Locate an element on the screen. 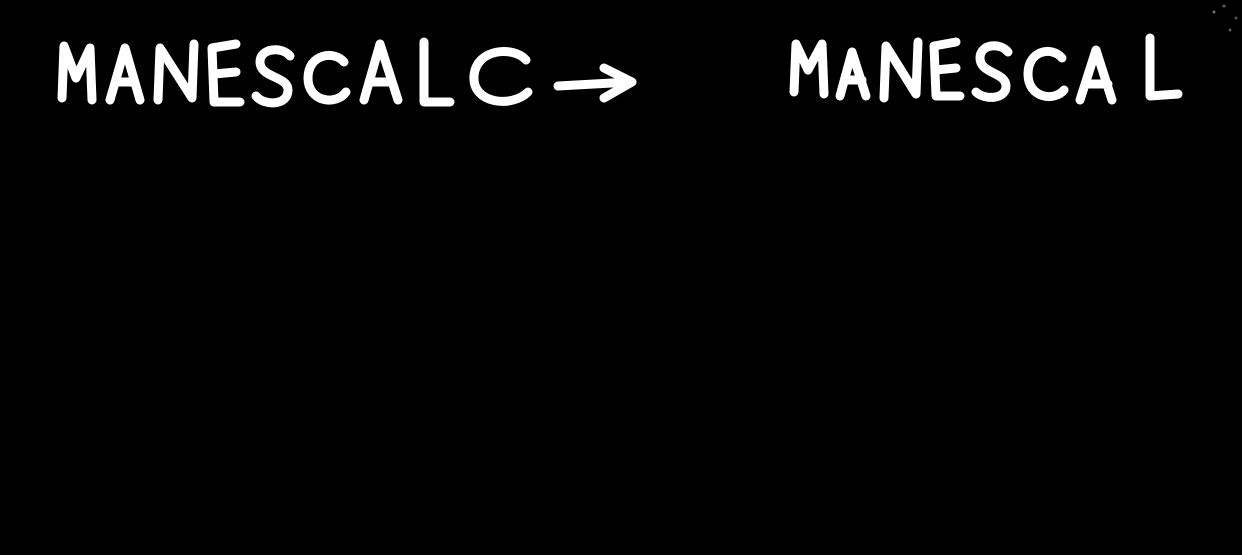  left-word-drawing is located at coordinates (295, 72).